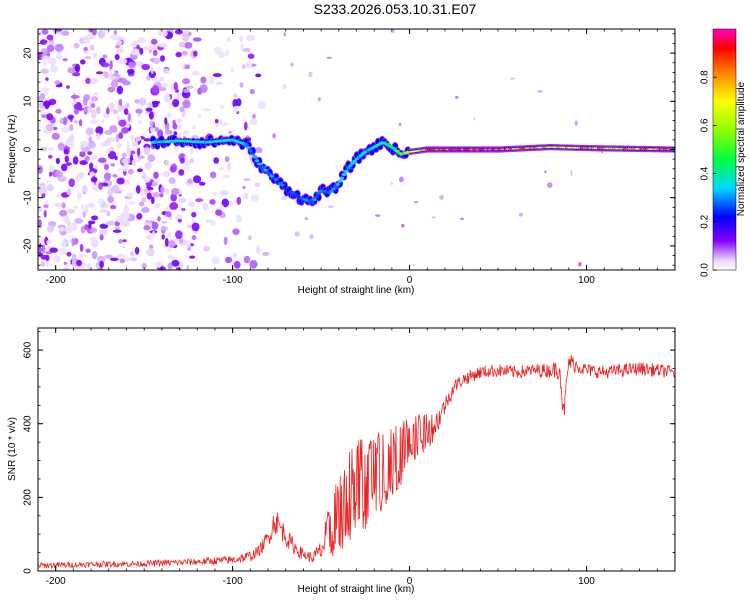 The width and height of the screenshot is (750, 600). Describe the element at coordinates (705, 221) in the screenshot. I see `colorbar-tick-label: 0.2` at that location.